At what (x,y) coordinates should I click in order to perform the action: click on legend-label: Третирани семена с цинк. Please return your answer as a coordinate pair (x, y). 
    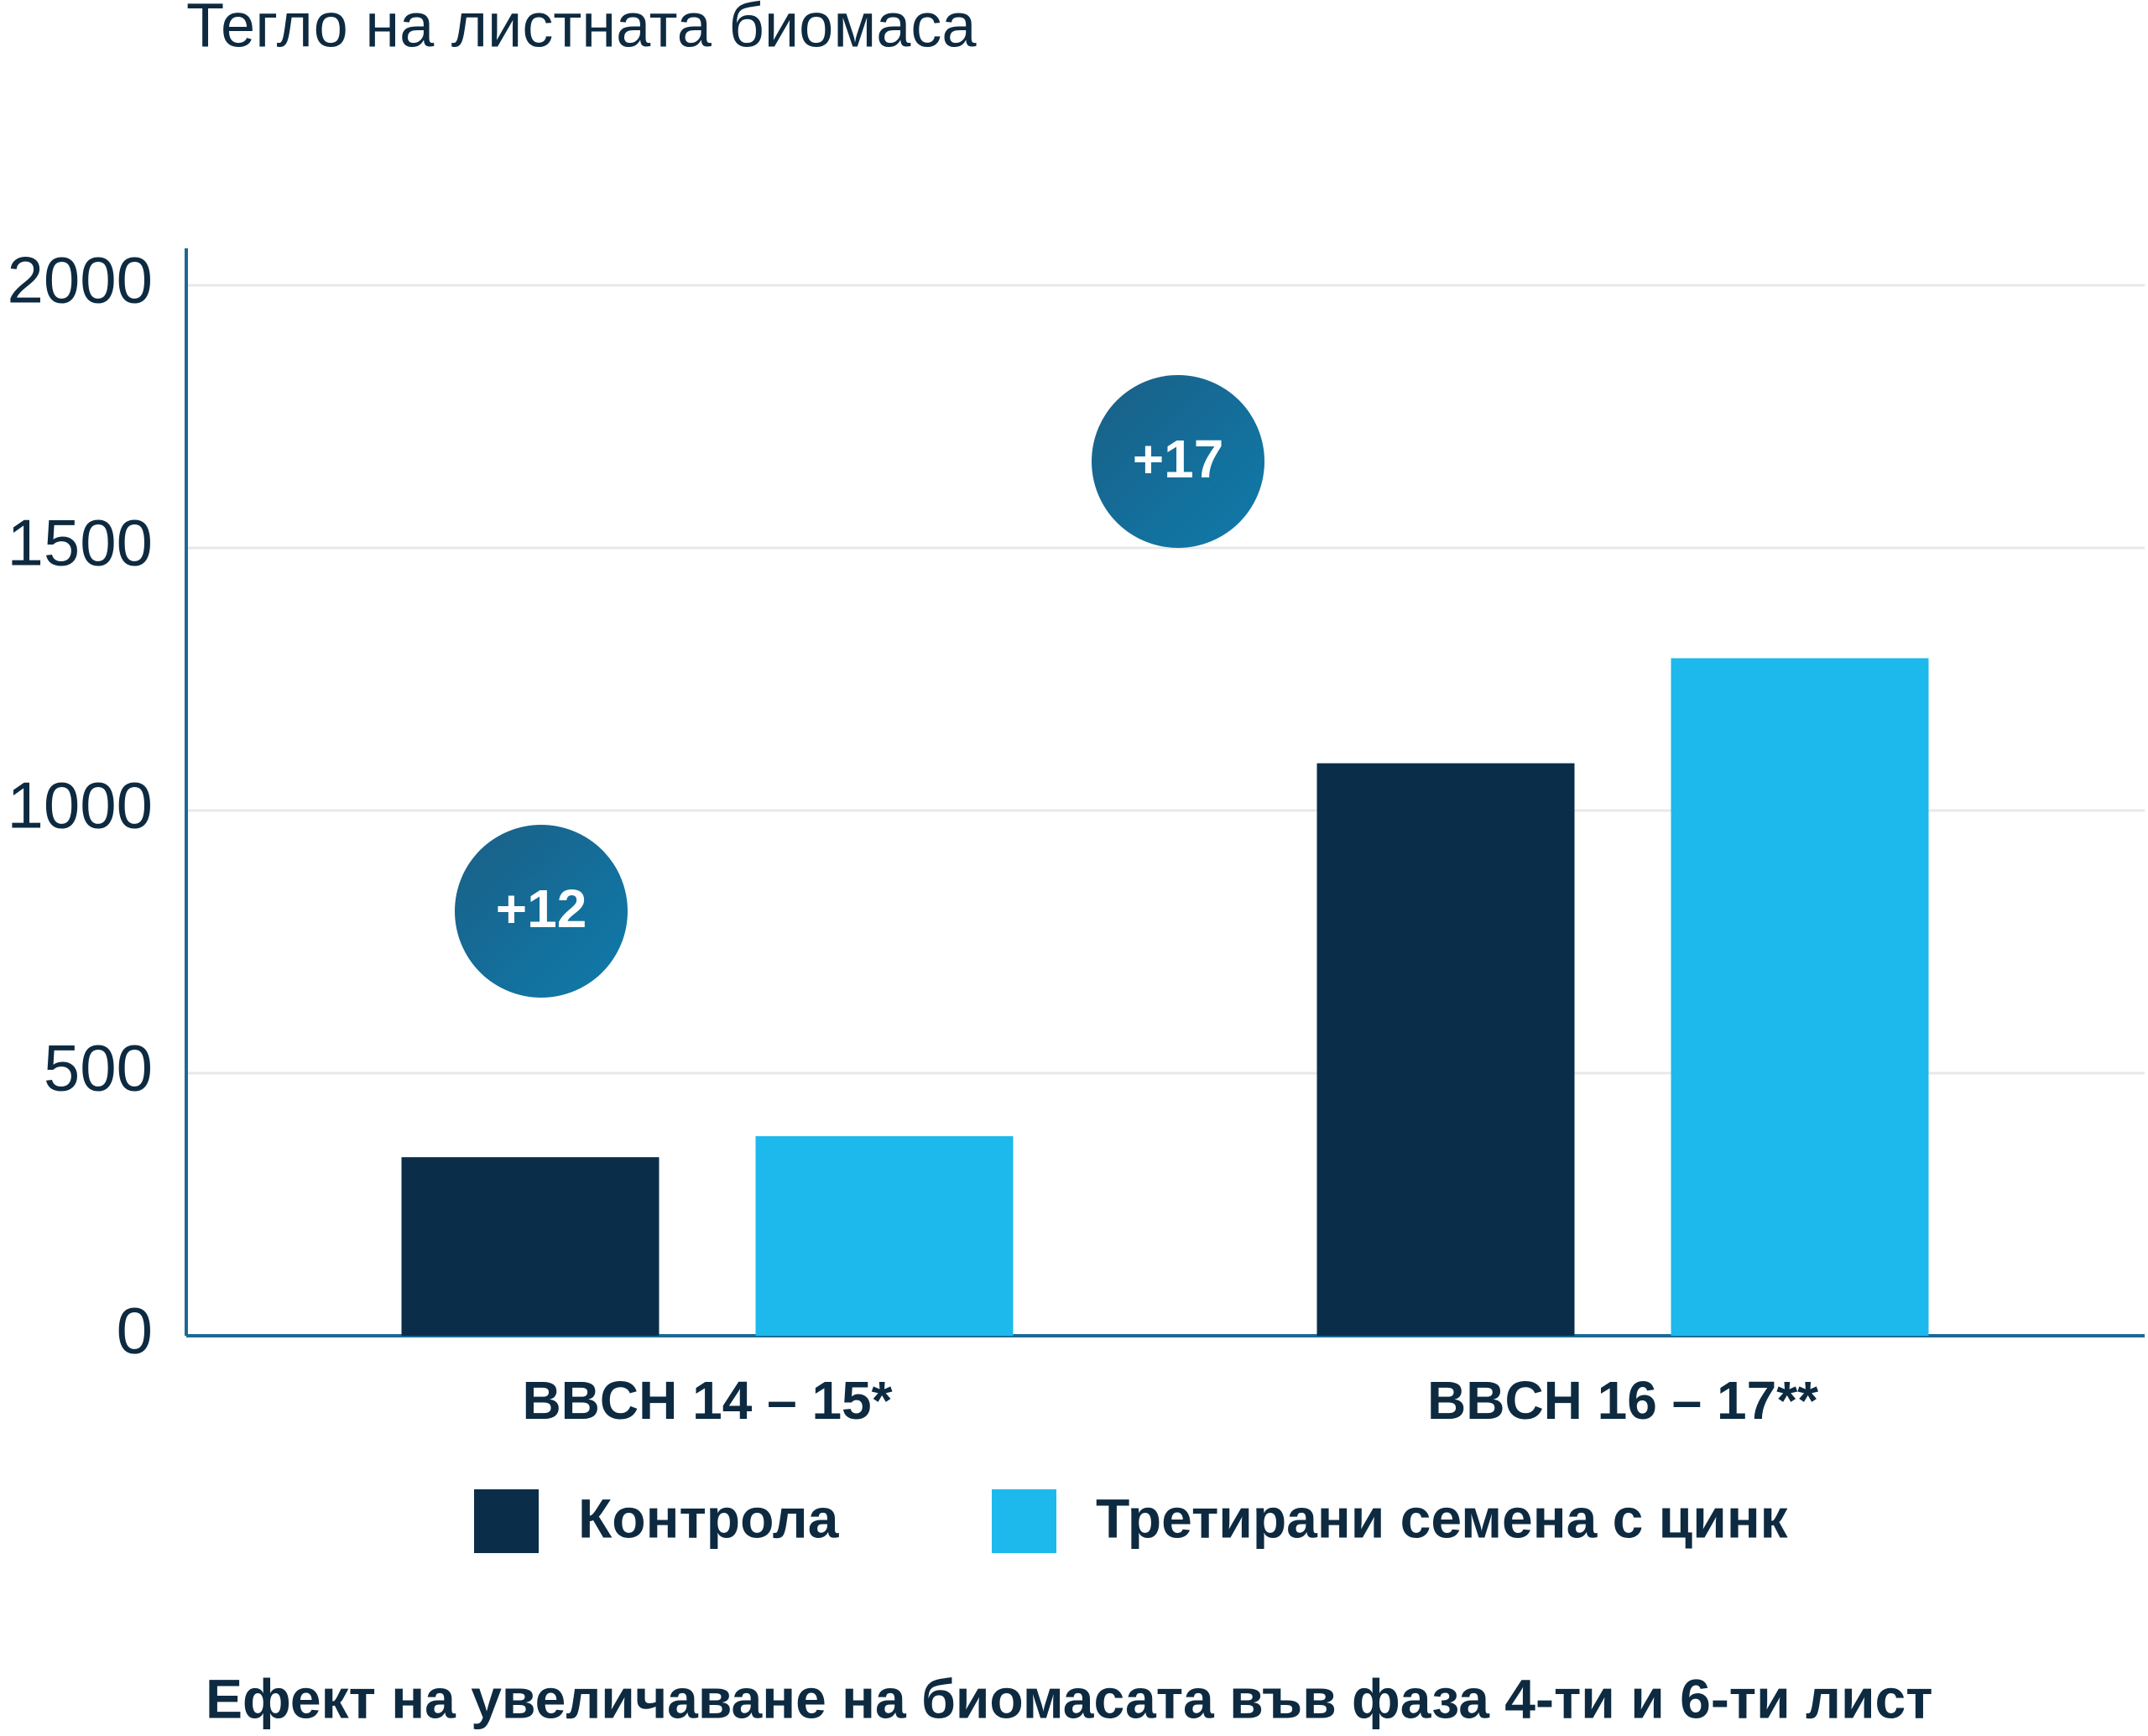
    Looking at the image, I should click on (1443, 1518).